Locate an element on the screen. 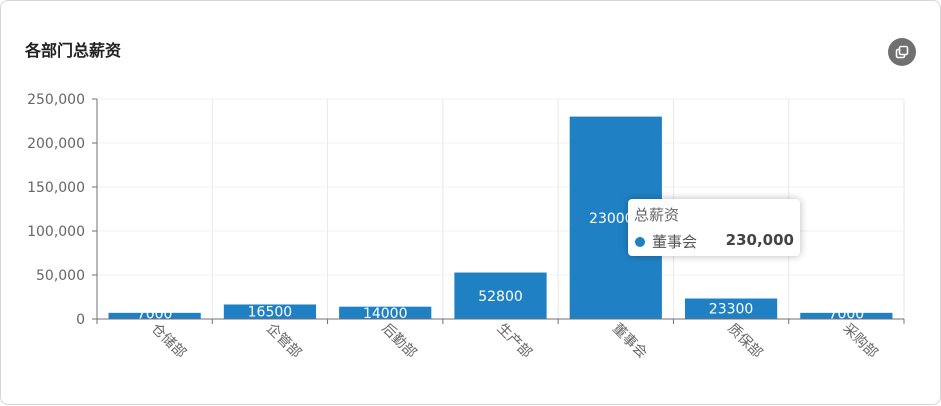 Image resolution: width=941 pixels, height=406 pixels. data-label: 14000 is located at coordinates (385, 314).